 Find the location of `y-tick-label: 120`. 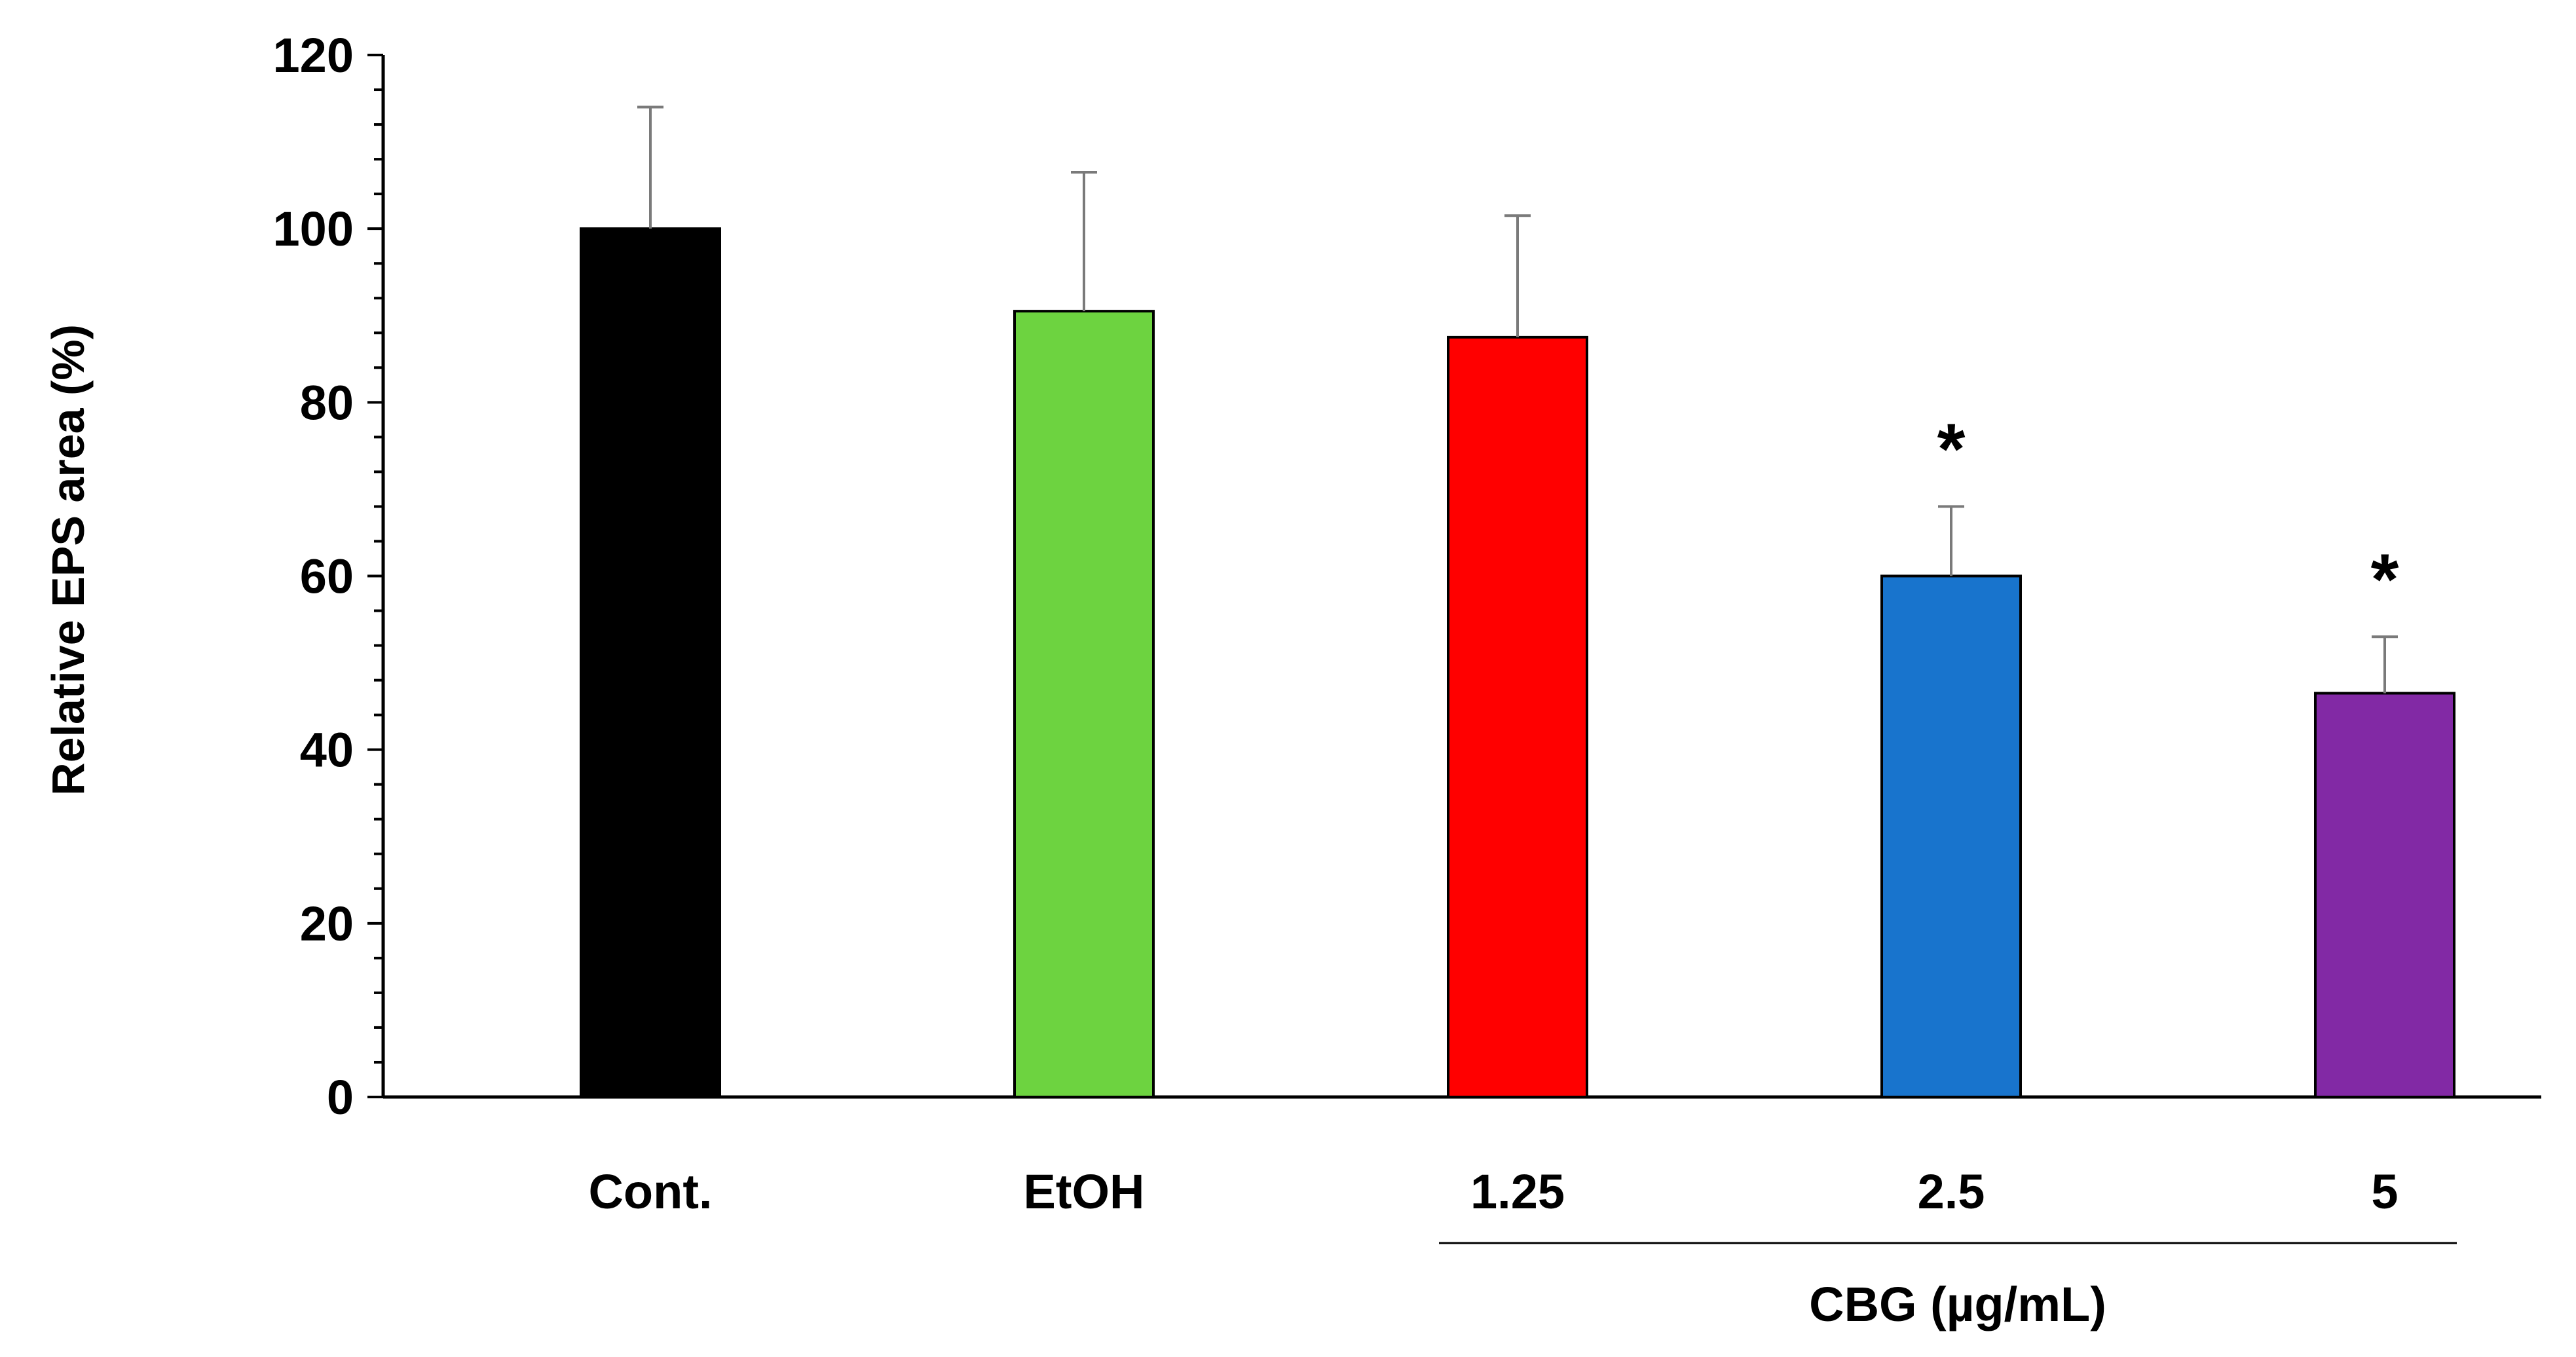

y-tick-label: 120 is located at coordinates (313, 56).